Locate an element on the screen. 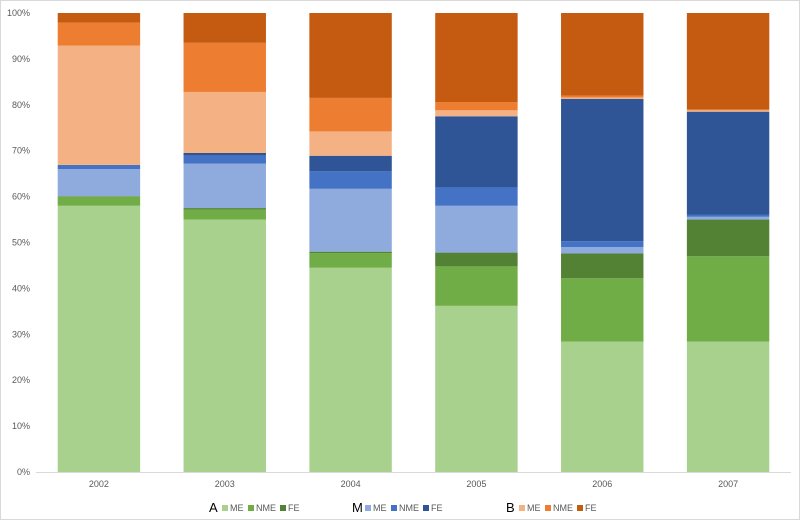 Image resolution: width=800 pixels, height=521 pixels. bar-segment-b-nme-2003 is located at coordinates (225, 67).